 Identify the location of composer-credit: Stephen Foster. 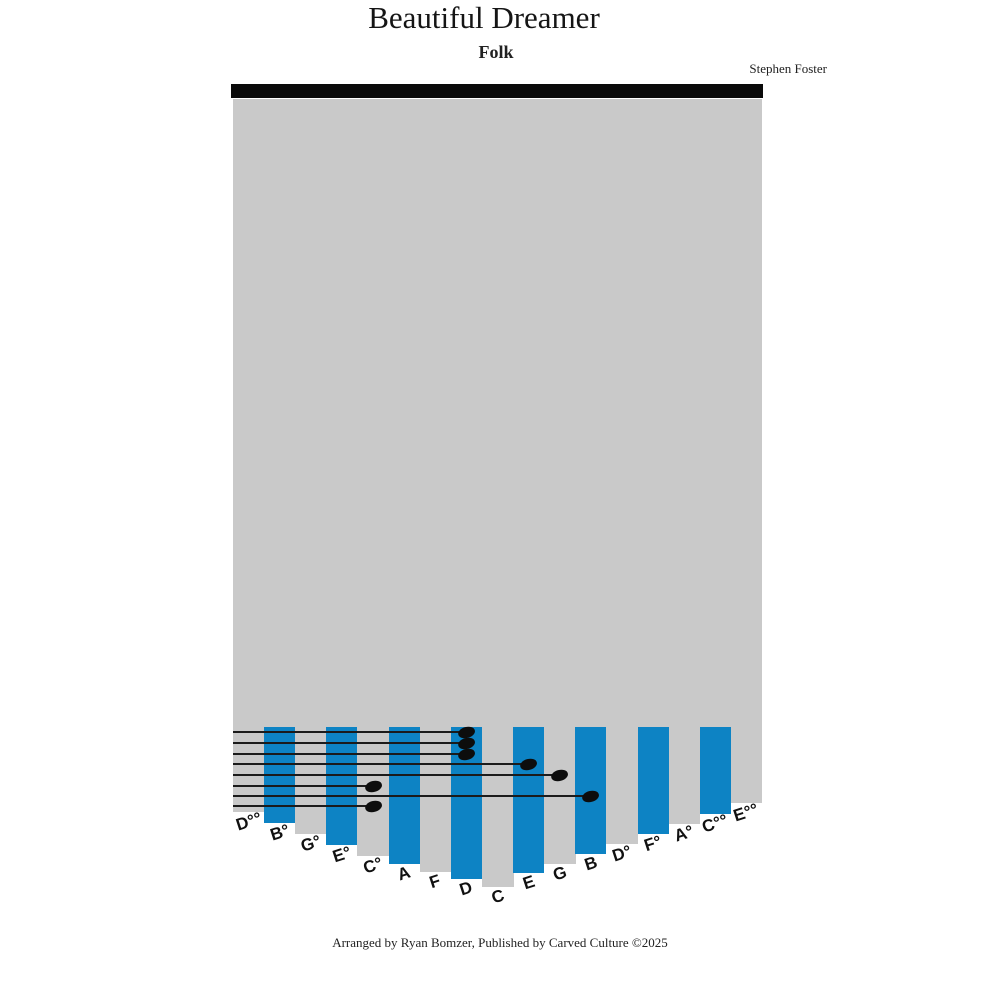
(788, 68).